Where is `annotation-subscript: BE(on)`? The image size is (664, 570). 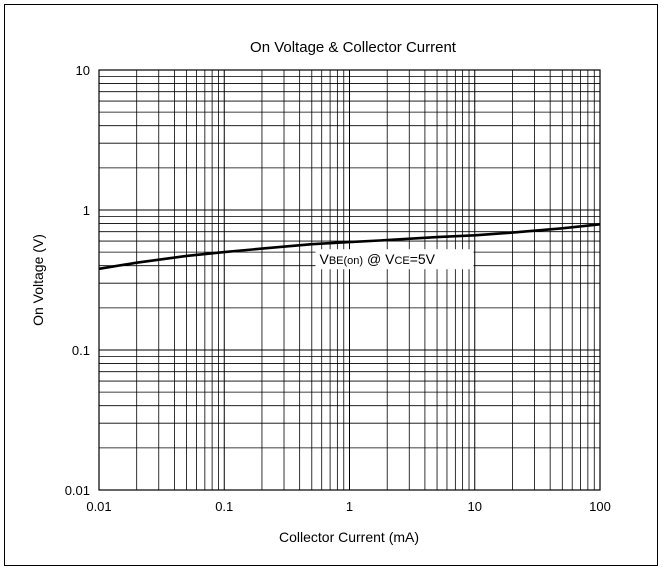 annotation-subscript: BE(on) is located at coordinates (346, 261).